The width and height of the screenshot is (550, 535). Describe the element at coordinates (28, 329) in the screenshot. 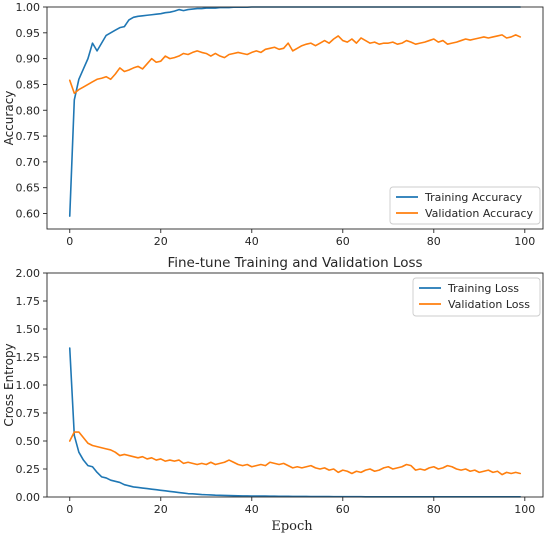

I see `y-tick-label: 1.50` at that location.